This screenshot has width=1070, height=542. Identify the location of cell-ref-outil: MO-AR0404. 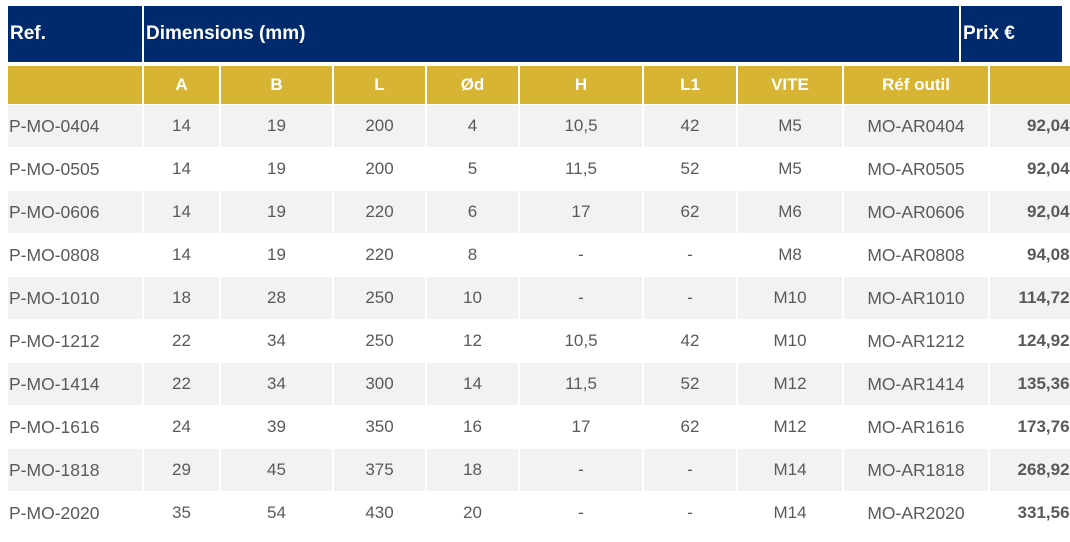
(916, 126).